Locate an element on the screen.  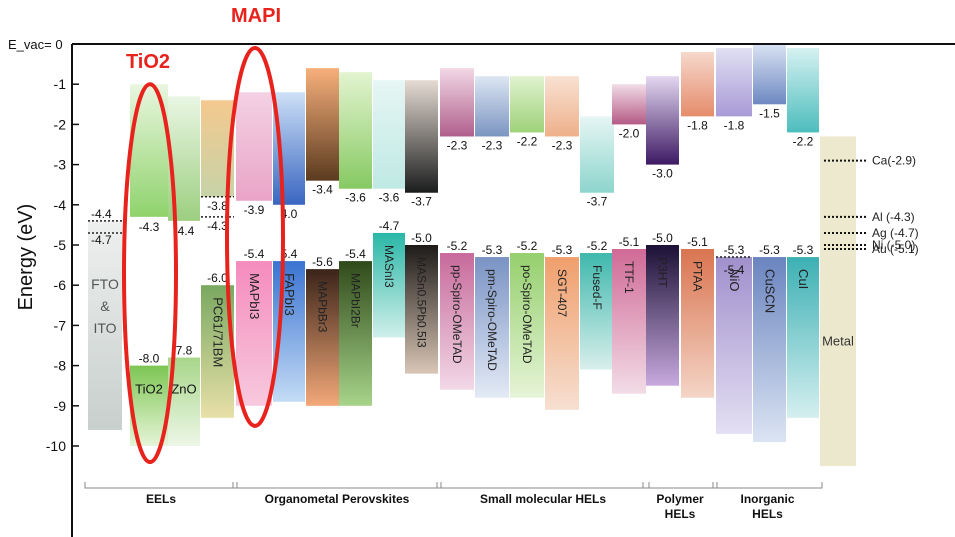
material-label-pc61-71bm: PC61/71BM is located at coordinates (218, 332).